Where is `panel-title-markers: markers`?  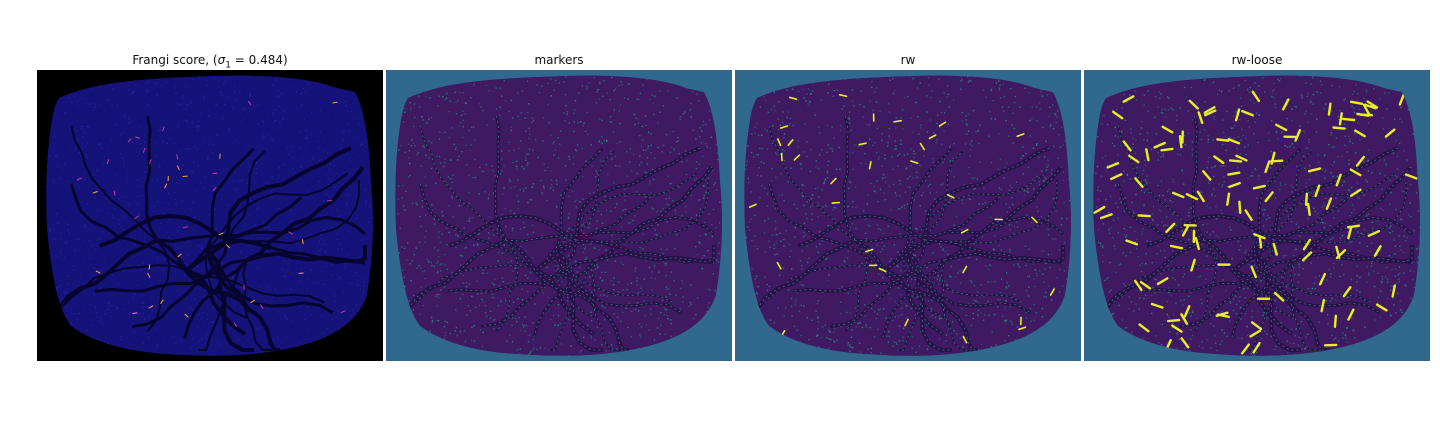 panel-title-markers: markers is located at coordinates (559, 60).